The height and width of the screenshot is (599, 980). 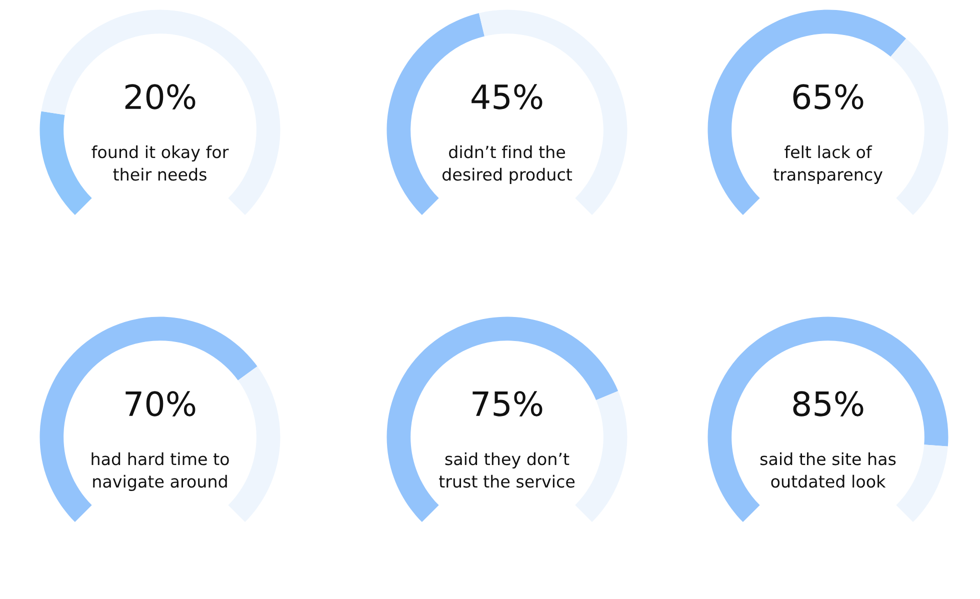 I want to click on text: had hard time to navigate around, so click(x=160, y=471).